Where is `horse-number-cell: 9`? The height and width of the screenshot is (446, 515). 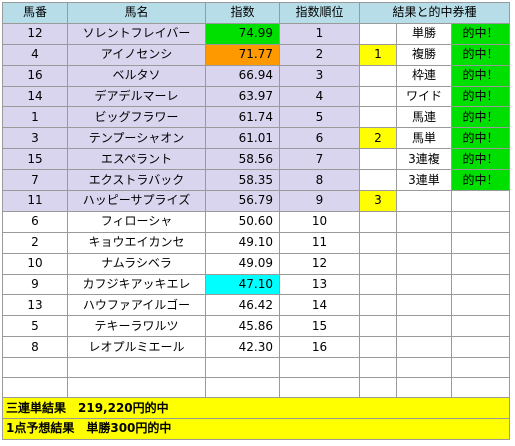
horse-number-cell: 9 is located at coordinates (35, 284).